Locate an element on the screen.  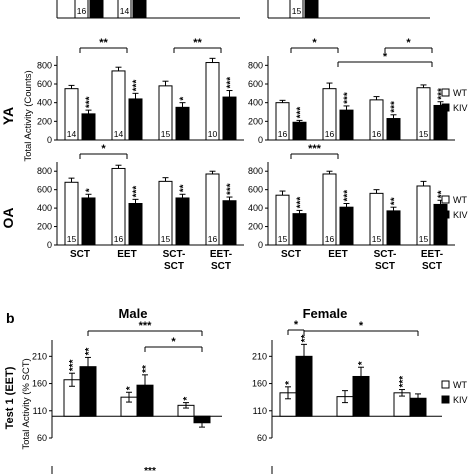
bottom-strip-stars: *** is located at coordinates (150, 470).